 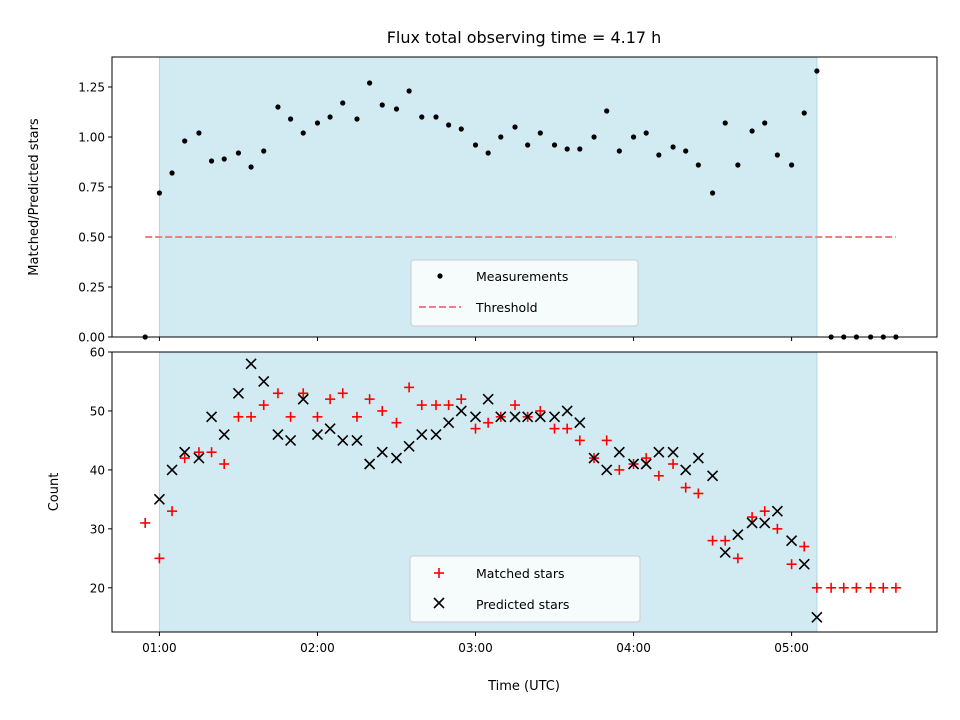 What do you see at coordinates (97, 529) in the screenshot?
I see `bottom-y-tick-label: 30` at bounding box center [97, 529].